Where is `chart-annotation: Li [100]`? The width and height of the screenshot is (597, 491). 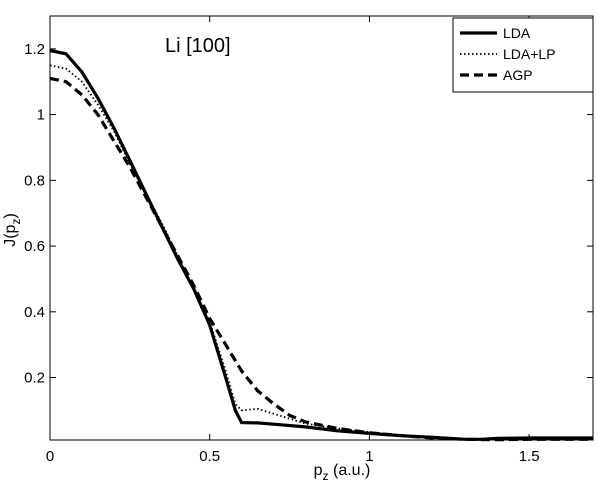 chart-annotation: Li [100] is located at coordinates (198, 46).